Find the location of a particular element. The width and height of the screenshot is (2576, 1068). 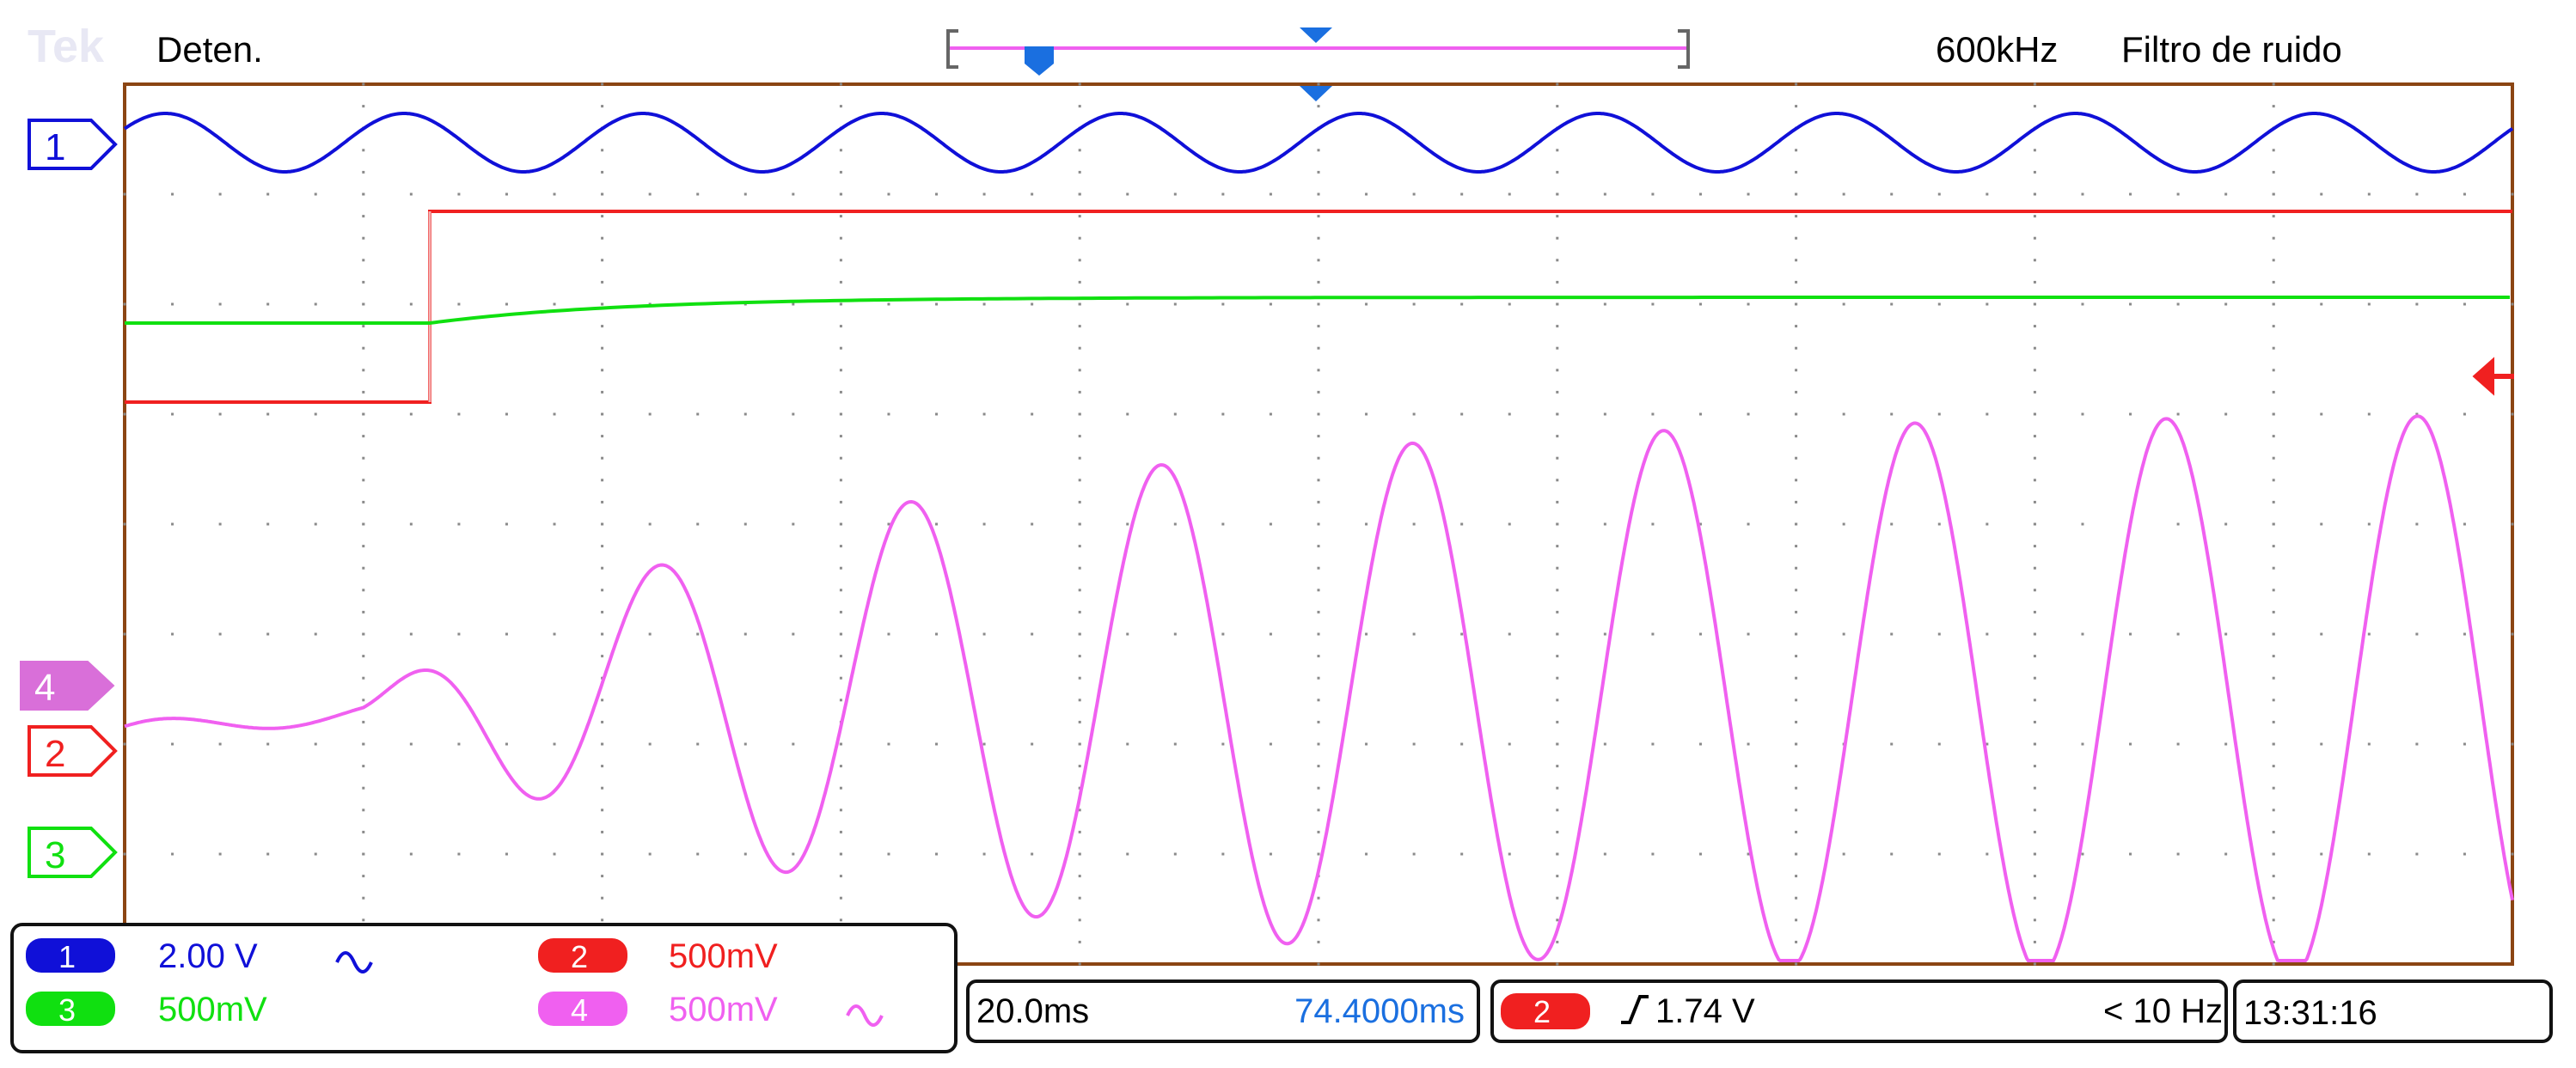

channel-3-badge is located at coordinates (70, 1009).